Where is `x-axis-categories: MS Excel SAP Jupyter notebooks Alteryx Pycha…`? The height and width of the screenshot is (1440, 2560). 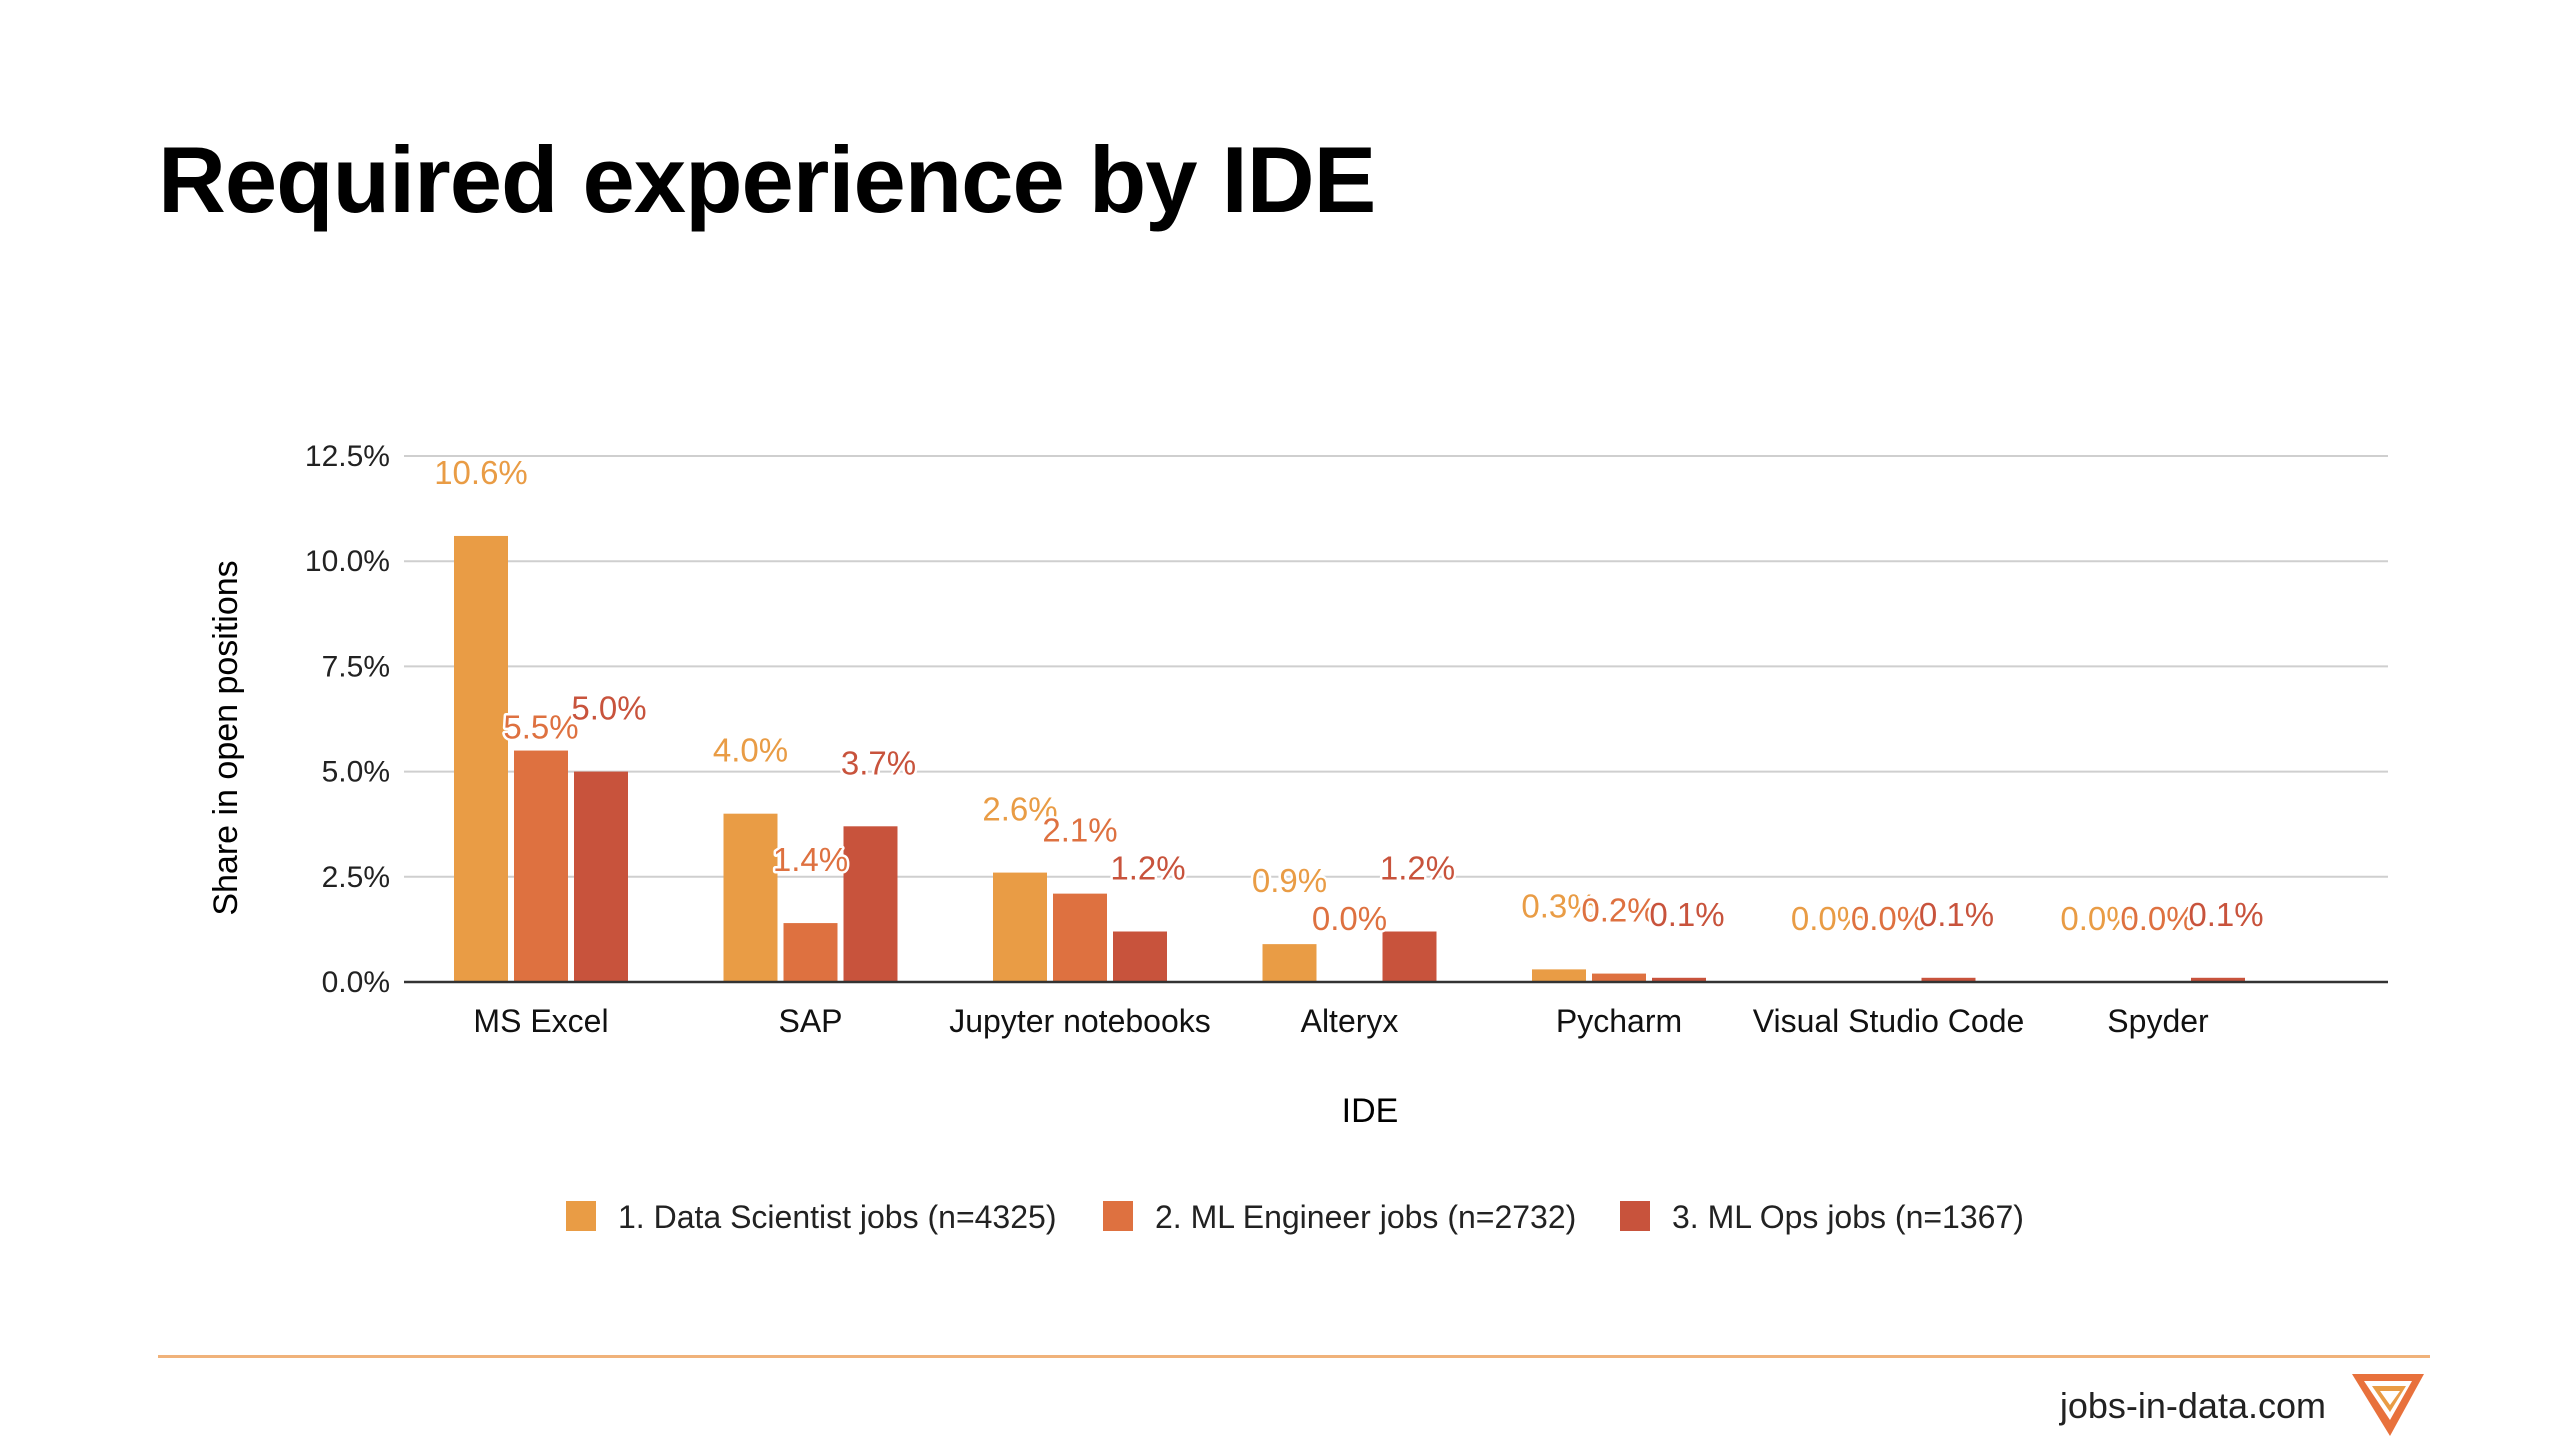
x-axis-categories: MS Excel SAP Jupyter notebooks Alteryx Pycha… is located at coordinates (1341, 1021).